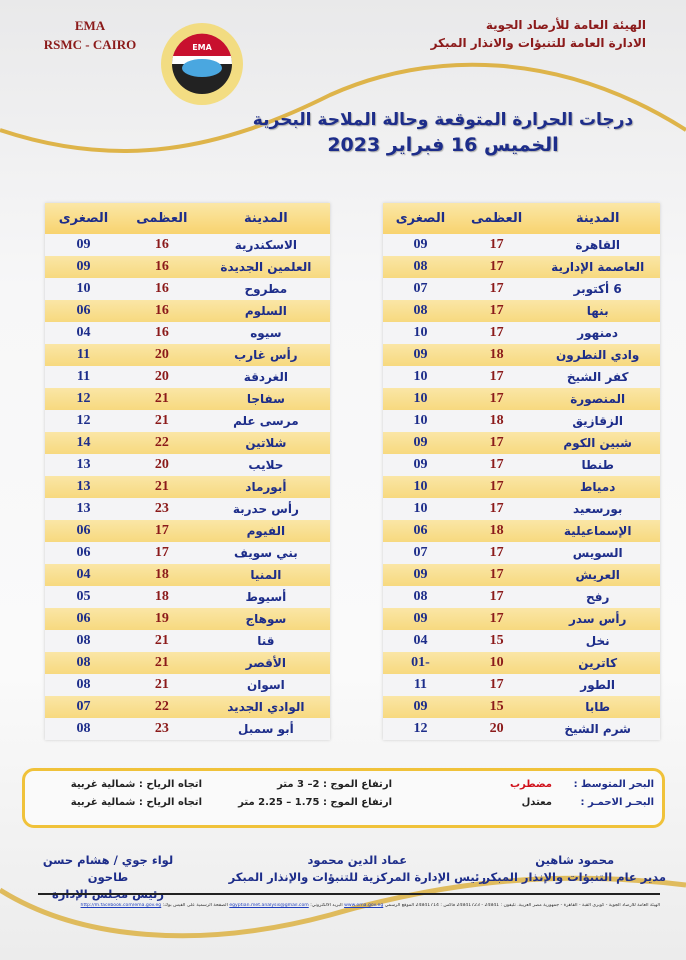 The image size is (686, 960). I want to click on table-row: شرم الشيخ 20 12, so click(521, 729).